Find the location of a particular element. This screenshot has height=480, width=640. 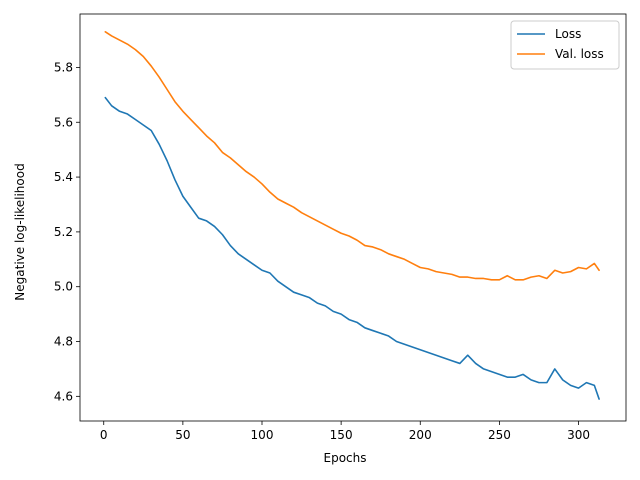

x-tick-label: 0 is located at coordinates (104, 435).